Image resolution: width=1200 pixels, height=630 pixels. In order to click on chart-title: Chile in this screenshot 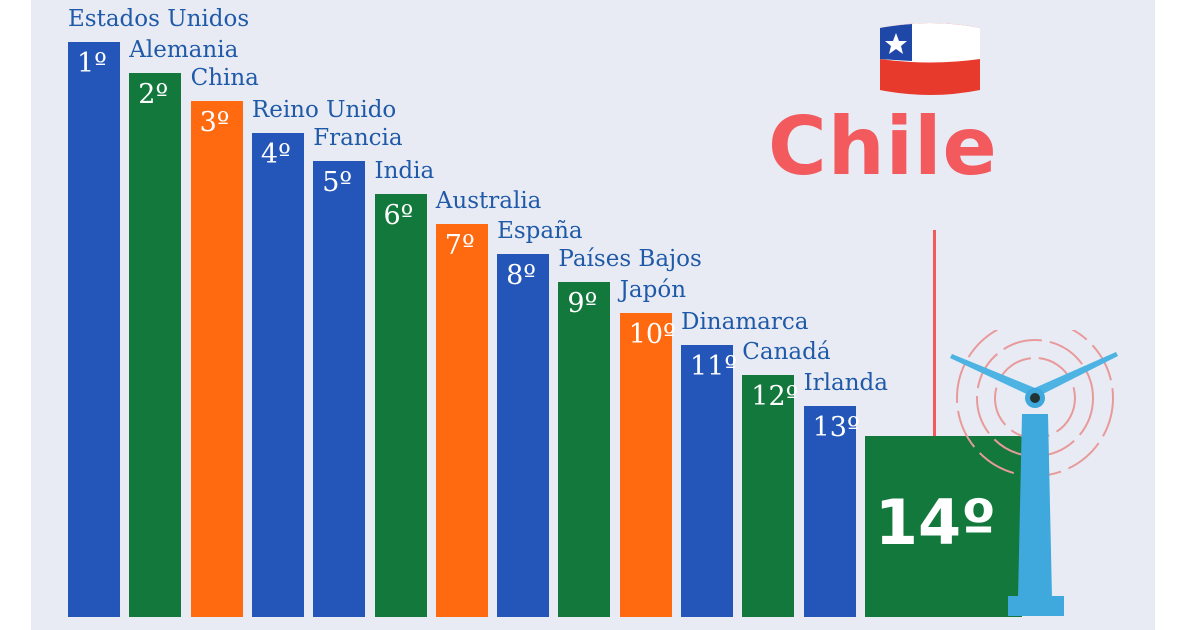, I will do `click(883, 146)`.